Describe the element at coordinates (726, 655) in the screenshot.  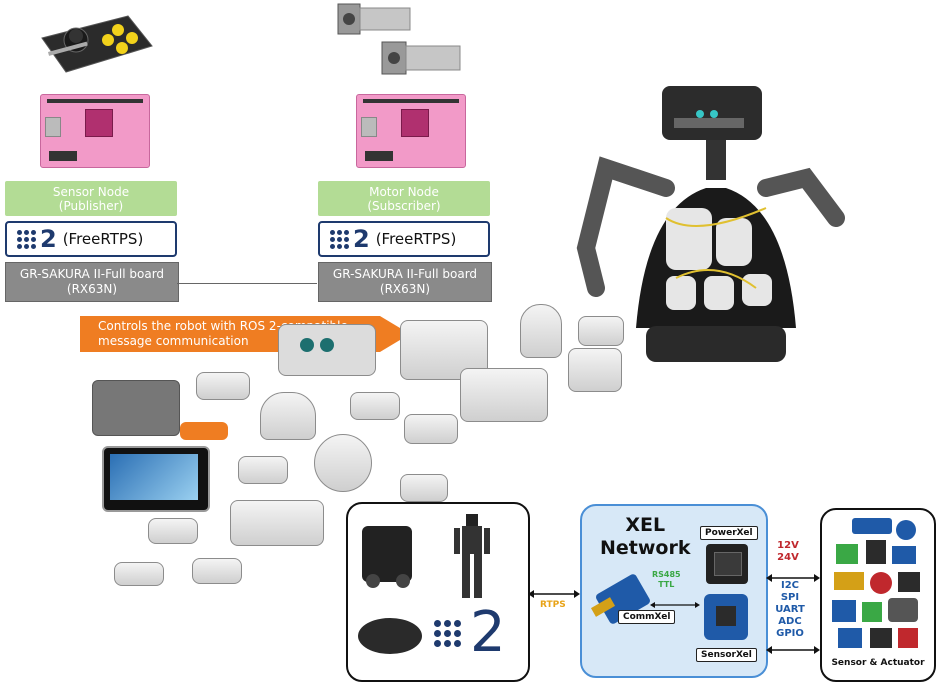
I see `sensorxel-tag: SensorXel` at that location.